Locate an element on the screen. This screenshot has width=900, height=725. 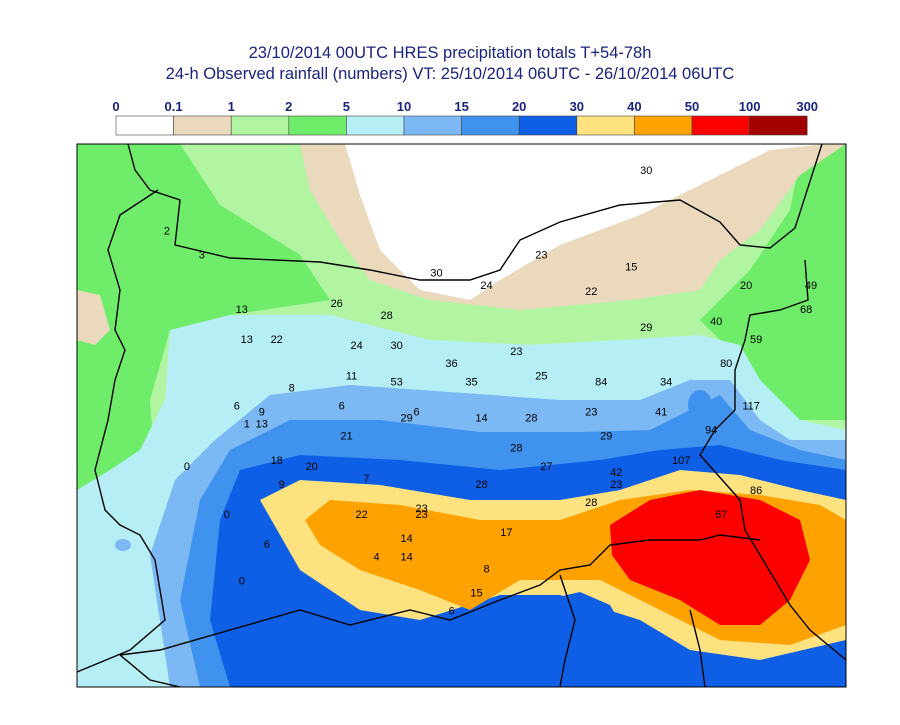
rainfall-observation-label: 4 is located at coordinates (377, 557).